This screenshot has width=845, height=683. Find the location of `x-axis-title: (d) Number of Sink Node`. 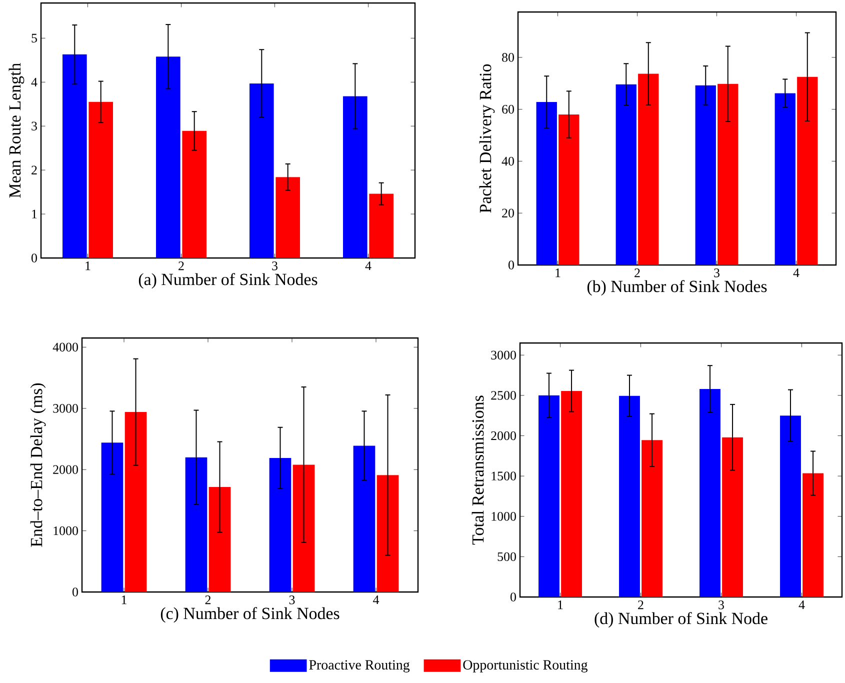

x-axis-title: (d) Number of Sink Node is located at coordinates (681, 620).